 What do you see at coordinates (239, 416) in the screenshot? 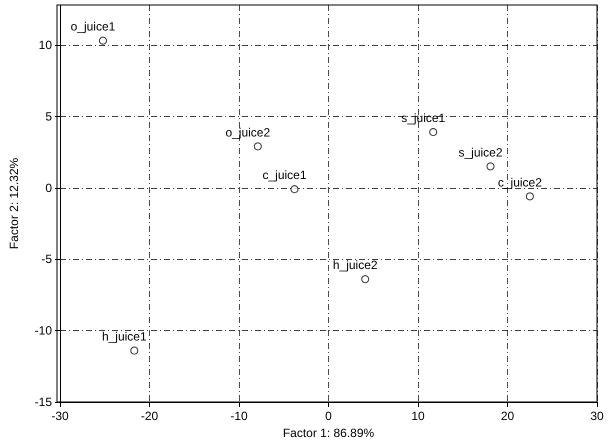
I see `x-tick-label: -10` at bounding box center [239, 416].